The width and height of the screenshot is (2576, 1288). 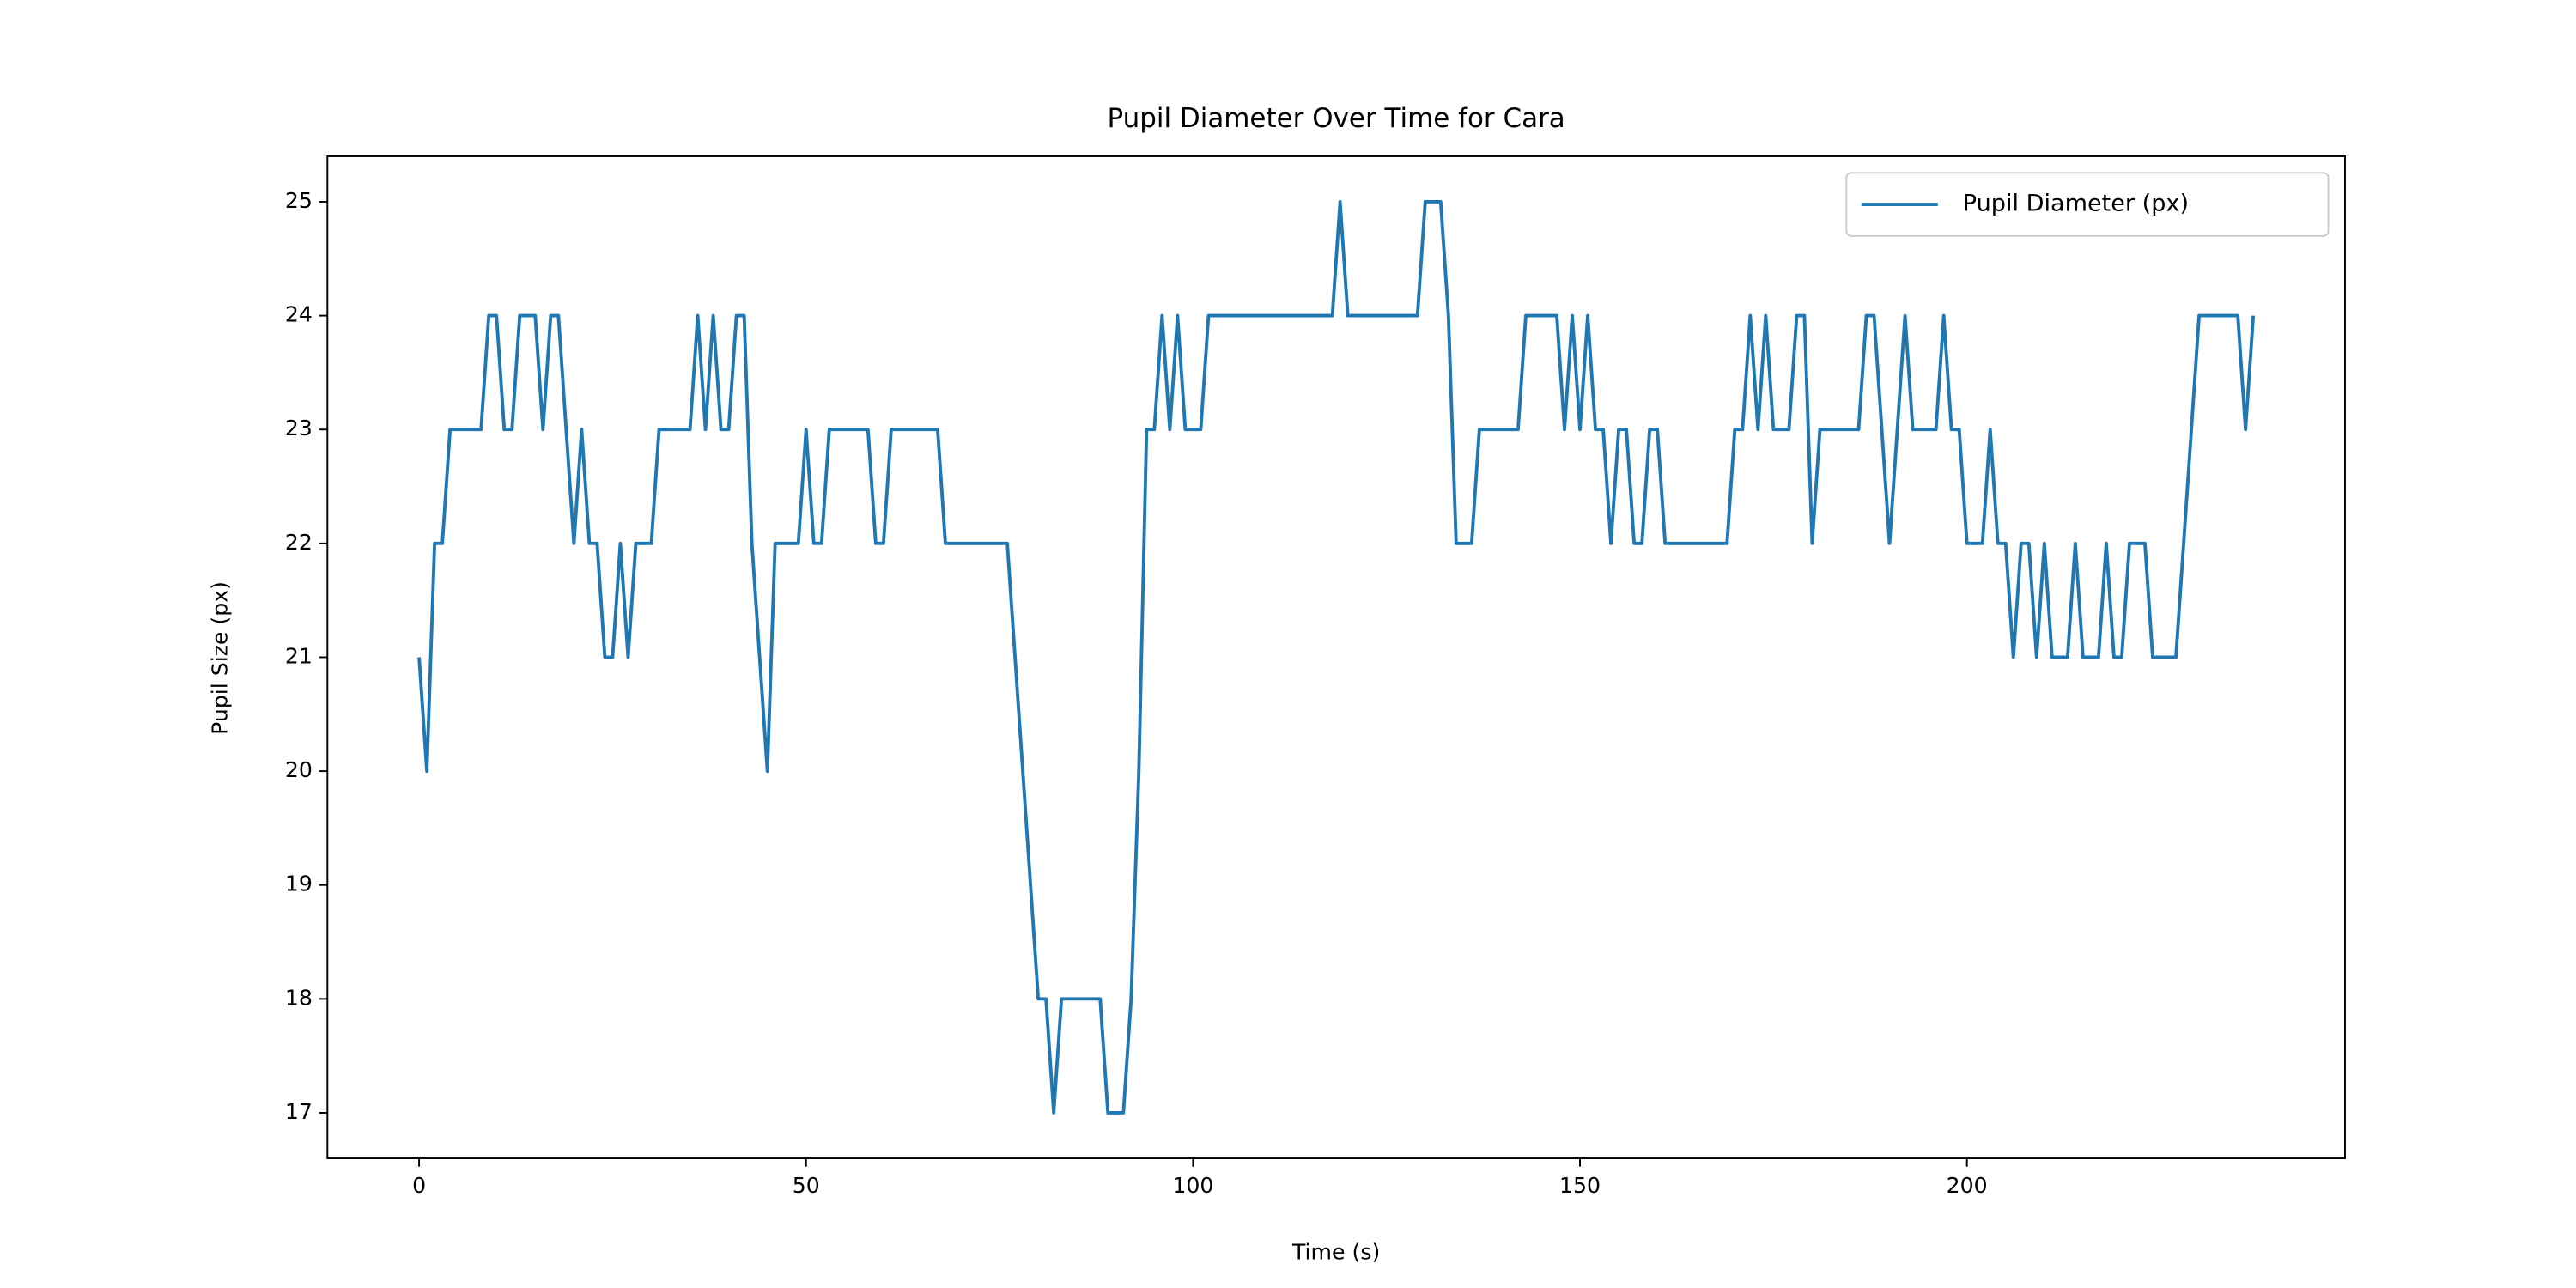 What do you see at coordinates (299, 314) in the screenshot?
I see `y-tick-label: 24` at bounding box center [299, 314].